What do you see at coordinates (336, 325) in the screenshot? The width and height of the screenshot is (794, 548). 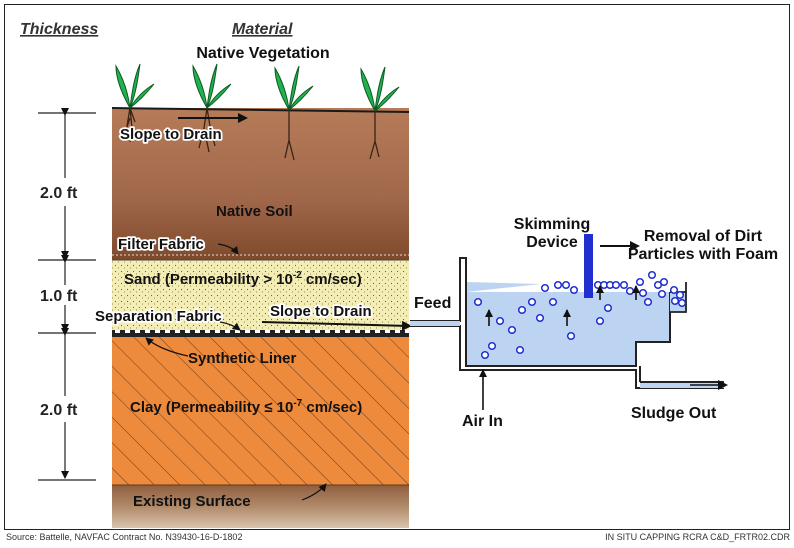 I see `slope-arrow-mid` at bounding box center [336, 325].